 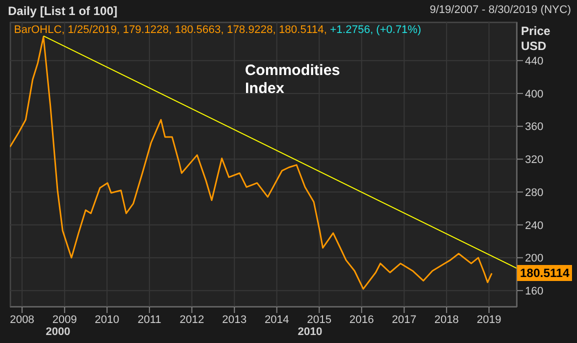 I want to click on y-tick-label: 440, so click(x=534, y=62).